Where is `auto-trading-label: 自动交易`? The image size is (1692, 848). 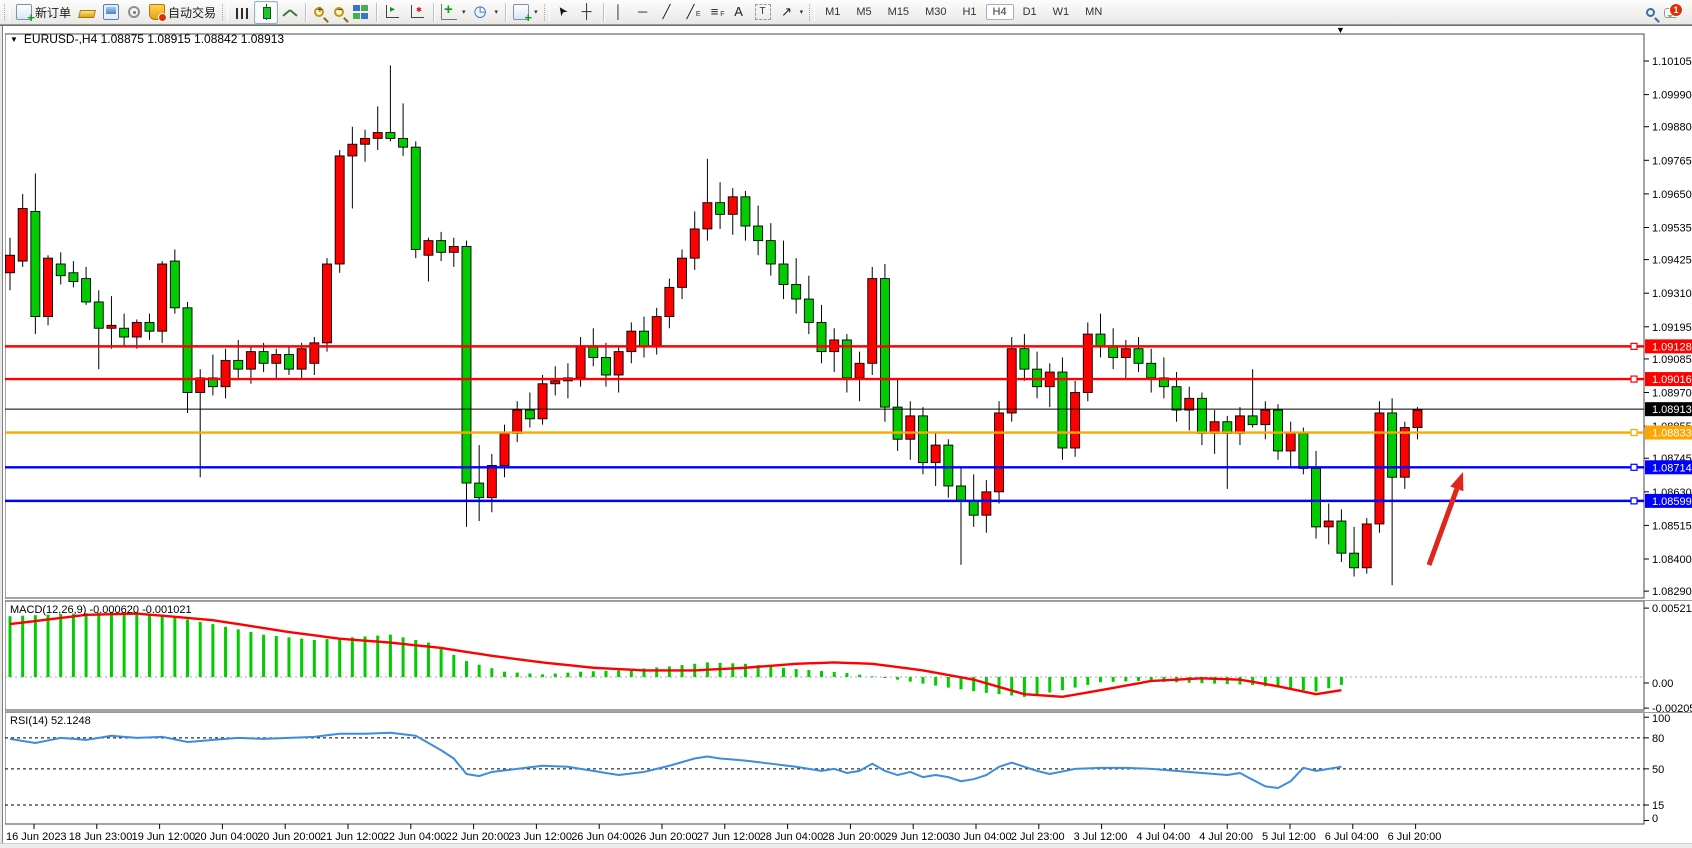 auto-trading-label: 自动交易 is located at coordinates (192, 12).